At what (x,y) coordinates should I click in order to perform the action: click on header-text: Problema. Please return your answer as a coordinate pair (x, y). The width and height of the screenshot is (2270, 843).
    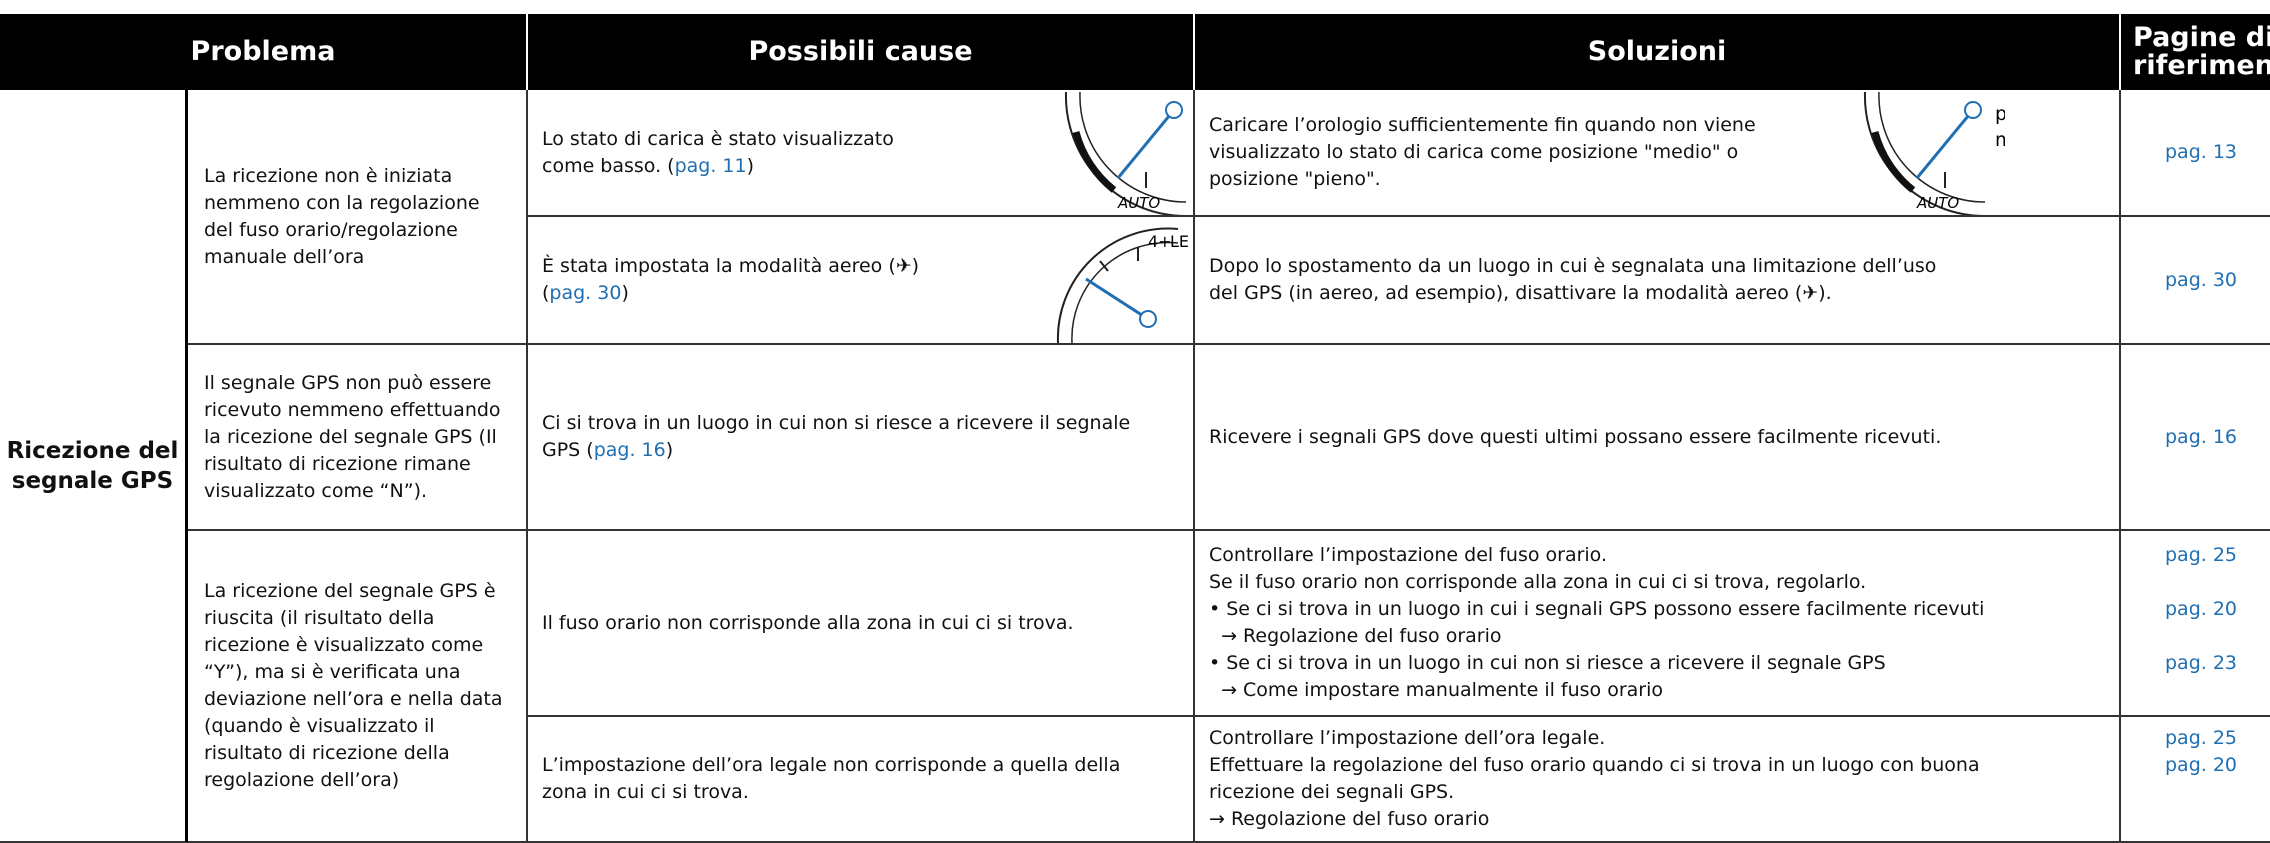
    Looking at the image, I should click on (263, 51).